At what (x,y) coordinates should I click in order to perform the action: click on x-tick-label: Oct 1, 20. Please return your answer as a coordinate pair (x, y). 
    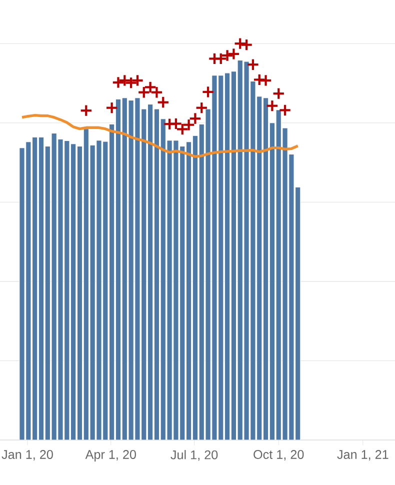
    Looking at the image, I should click on (279, 455).